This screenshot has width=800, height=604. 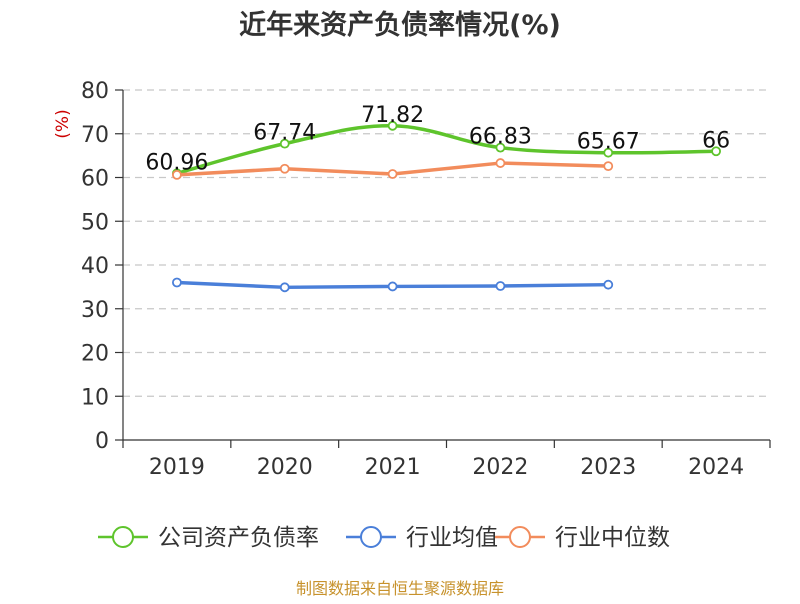 What do you see at coordinates (446, 460) in the screenshot?
I see `x-ticks: 2019 2020 2021 2022 2023 2024` at bounding box center [446, 460].